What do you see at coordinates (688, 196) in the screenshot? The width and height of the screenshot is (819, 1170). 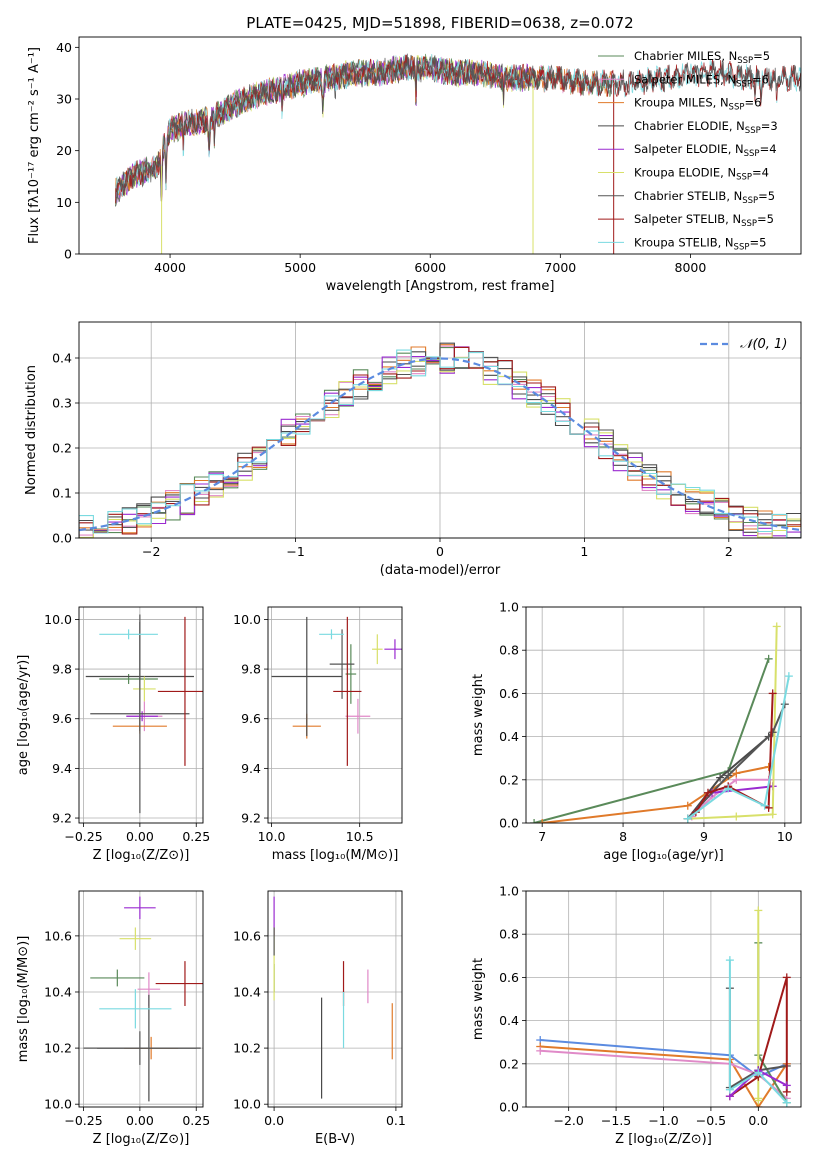 I see `legend-label-main: Chabrier STELIB, N` at bounding box center [688, 196].